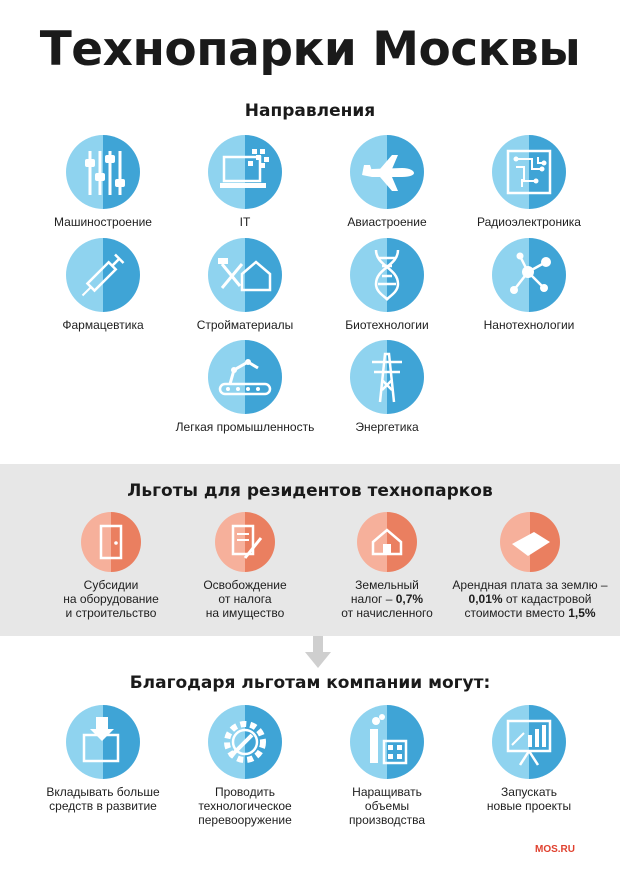 The width and height of the screenshot is (620, 889). What do you see at coordinates (547, 599) in the screenshot?
I see `benefit-line: от кадастровой` at bounding box center [547, 599].